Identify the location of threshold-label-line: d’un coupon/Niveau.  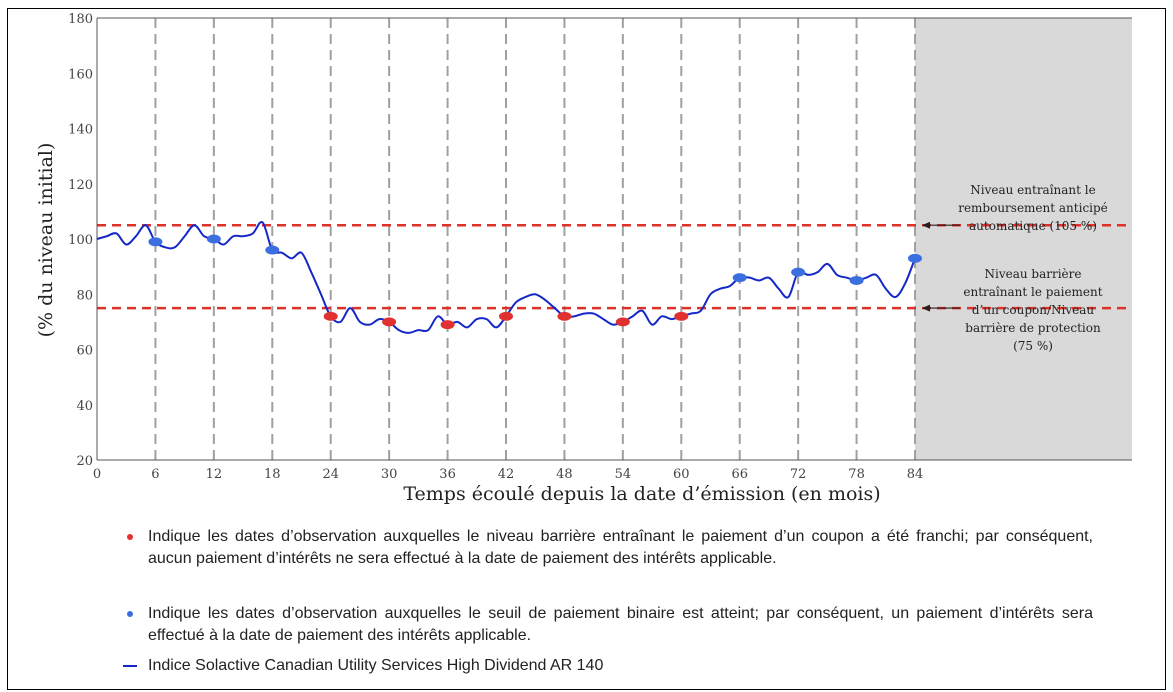
(1033, 310).